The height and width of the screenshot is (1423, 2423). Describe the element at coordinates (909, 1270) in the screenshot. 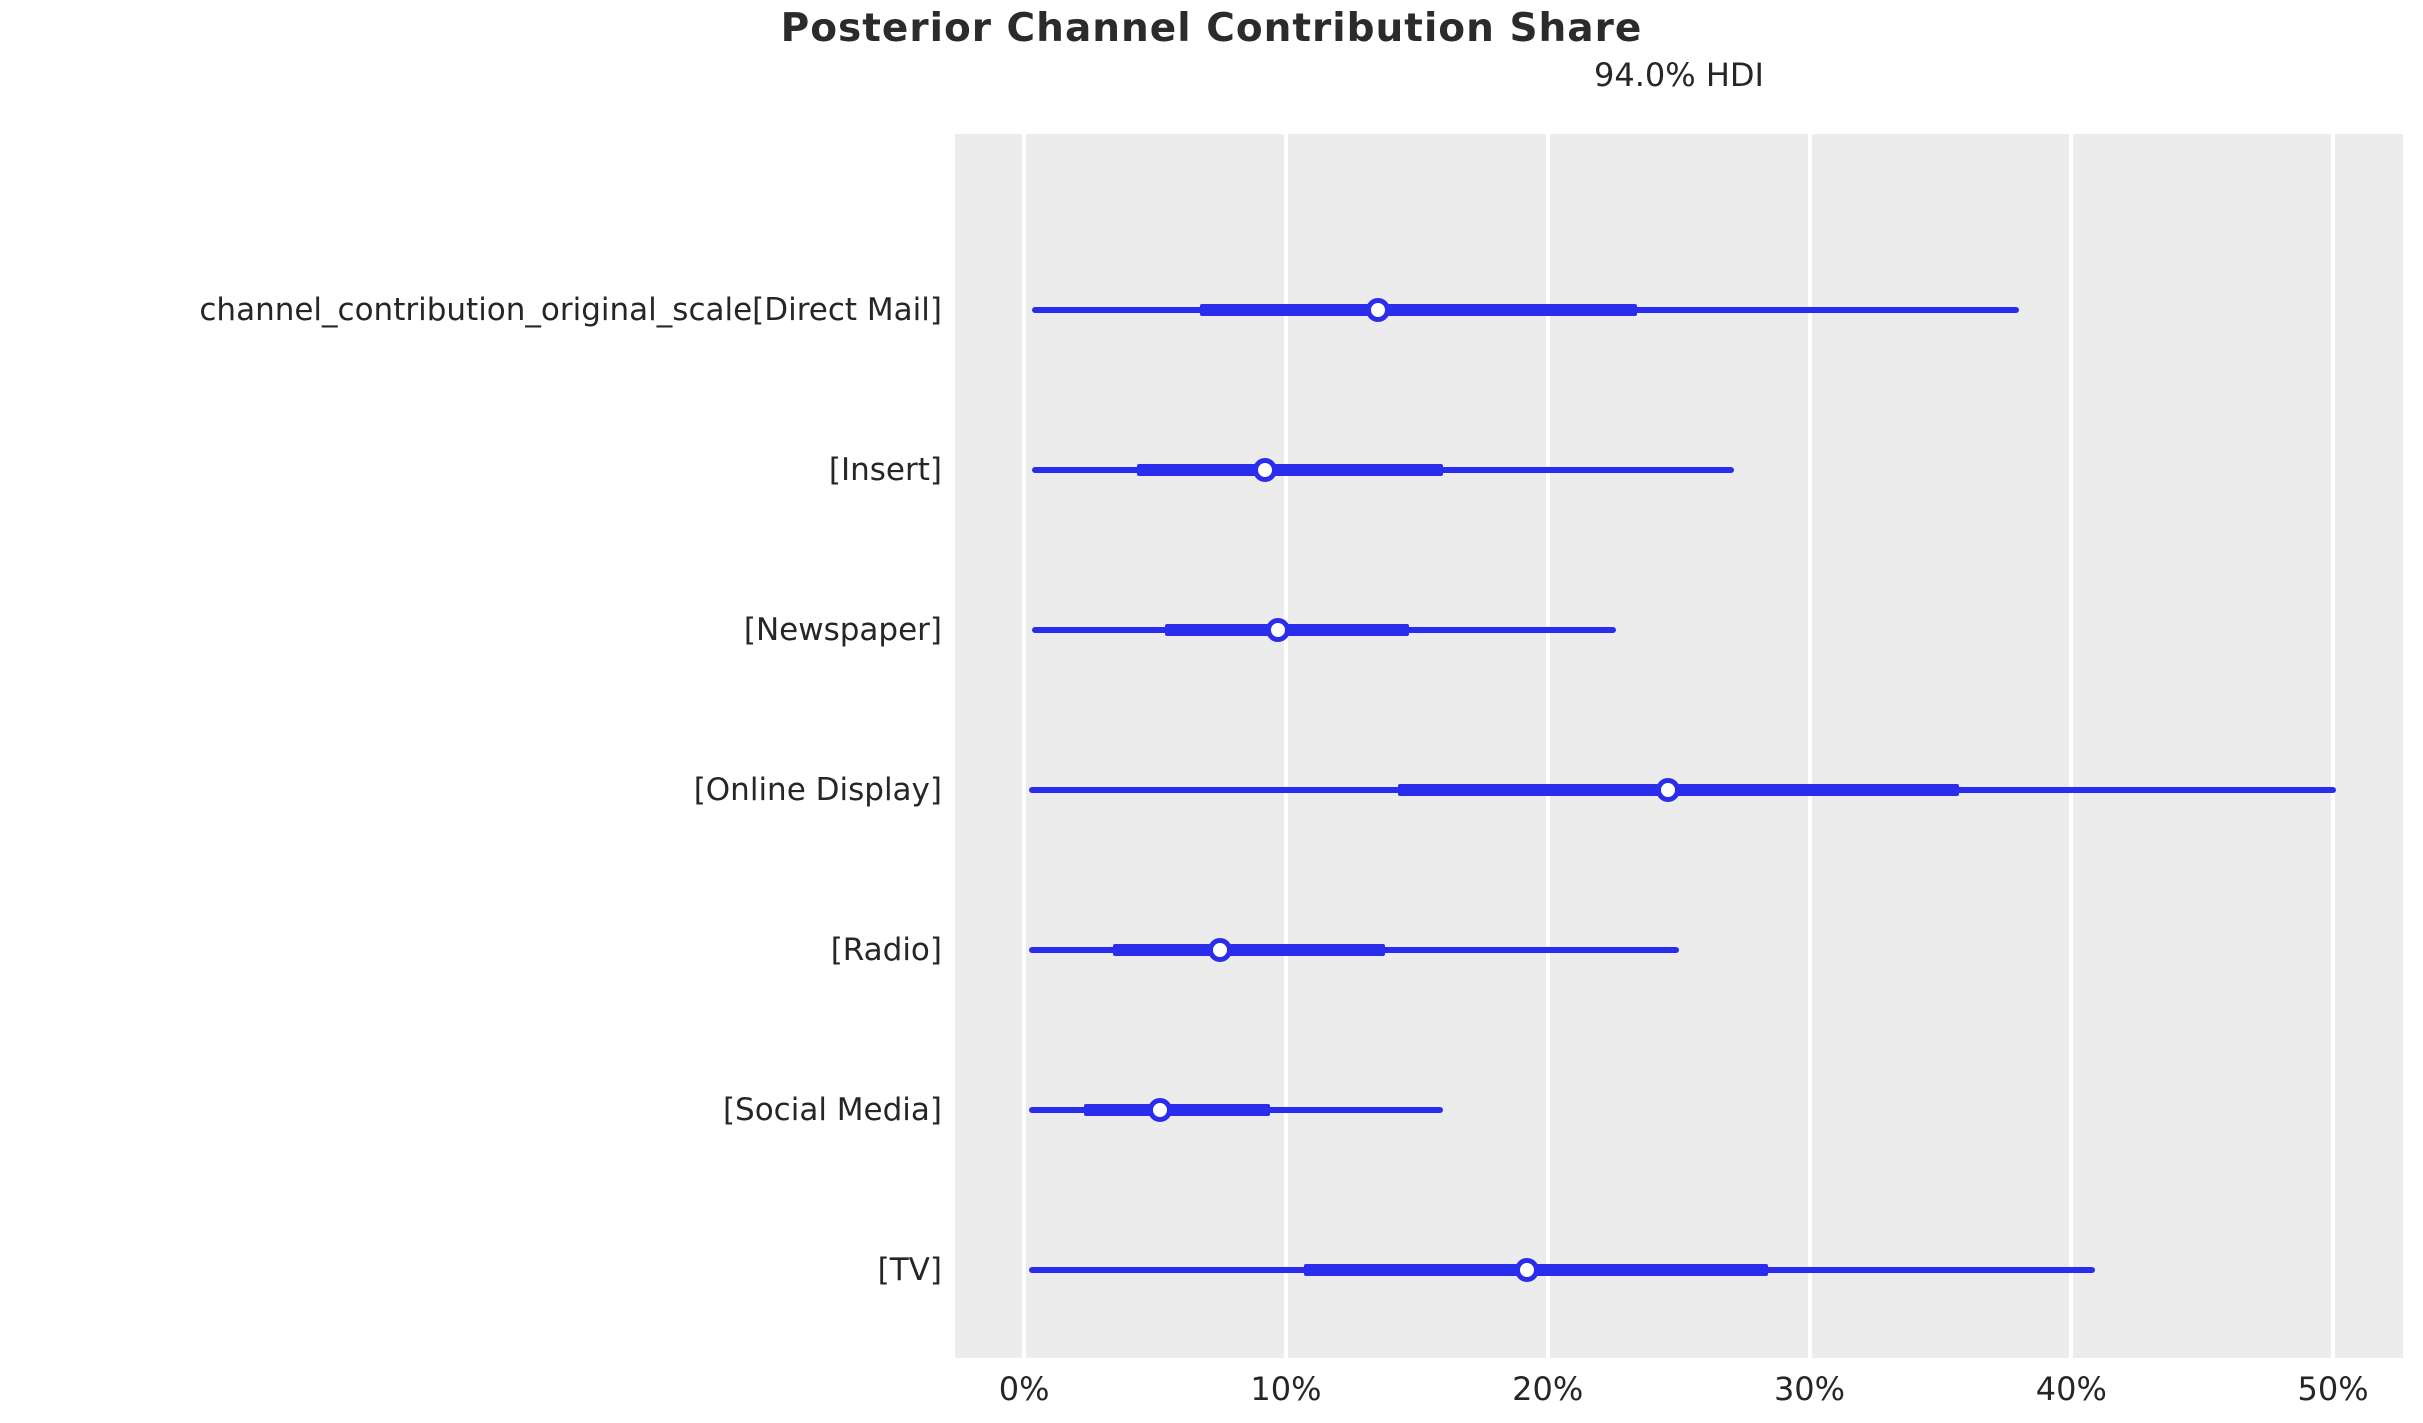

I see `y-axis-label: [TV]` at that location.